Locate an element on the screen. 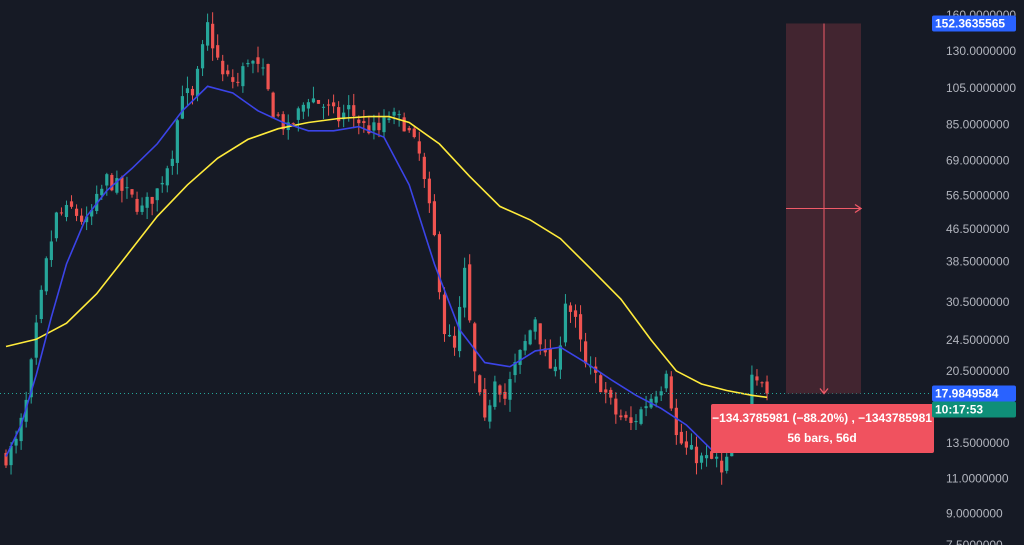 The image size is (1024, 545). price-tick-label: 56.5000000 is located at coordinates (978, 195).